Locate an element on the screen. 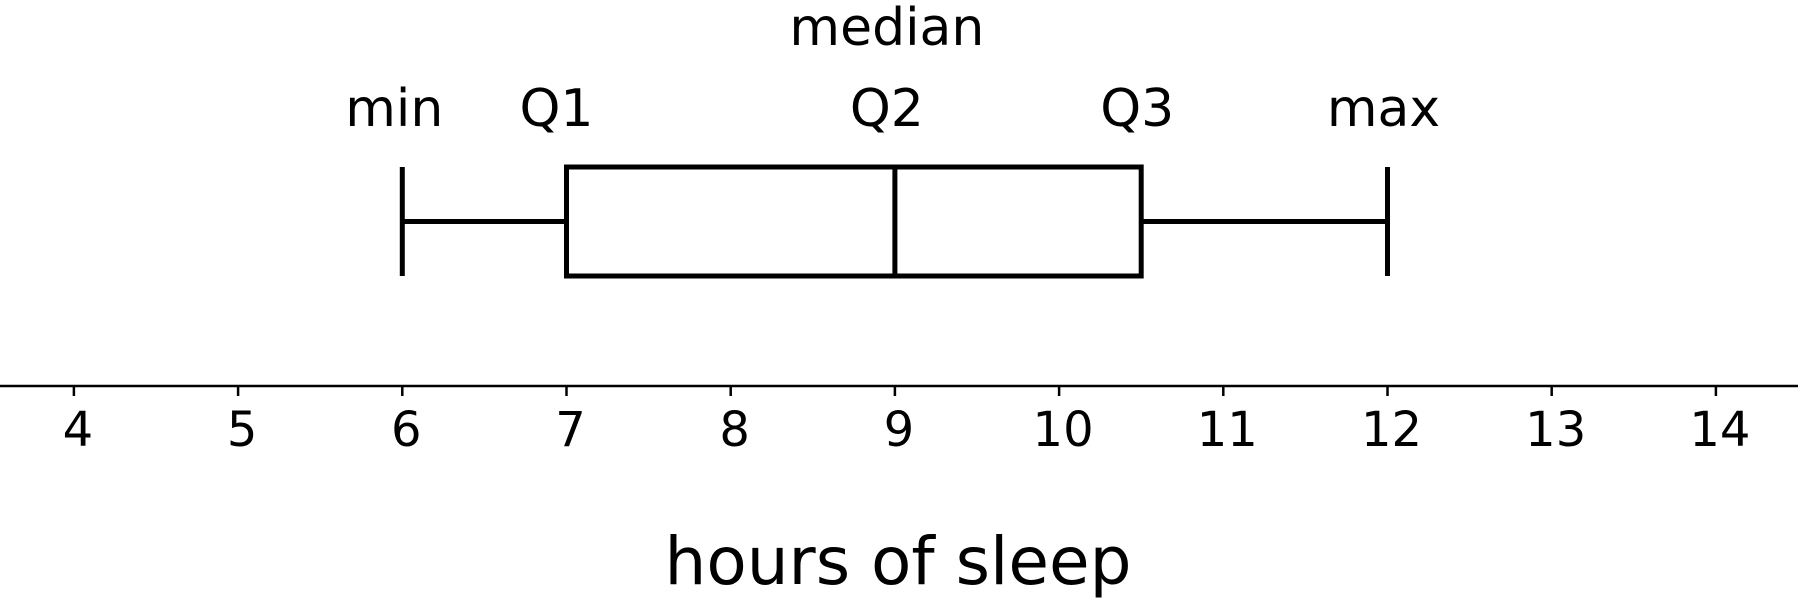  x-axis: 4 5 6 7 8 9 10 11 12 13 14 is located at coordinates (899, 421).